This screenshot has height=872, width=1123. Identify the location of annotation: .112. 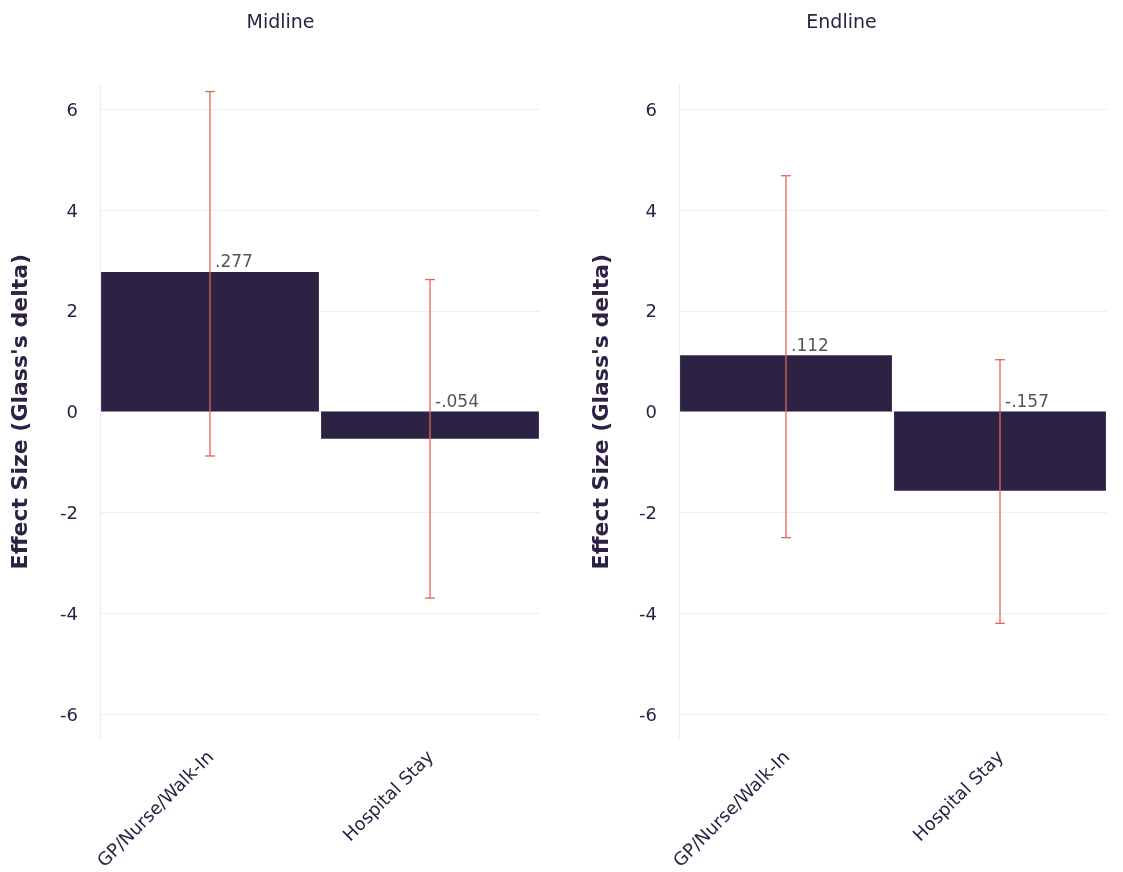
(810, 344).